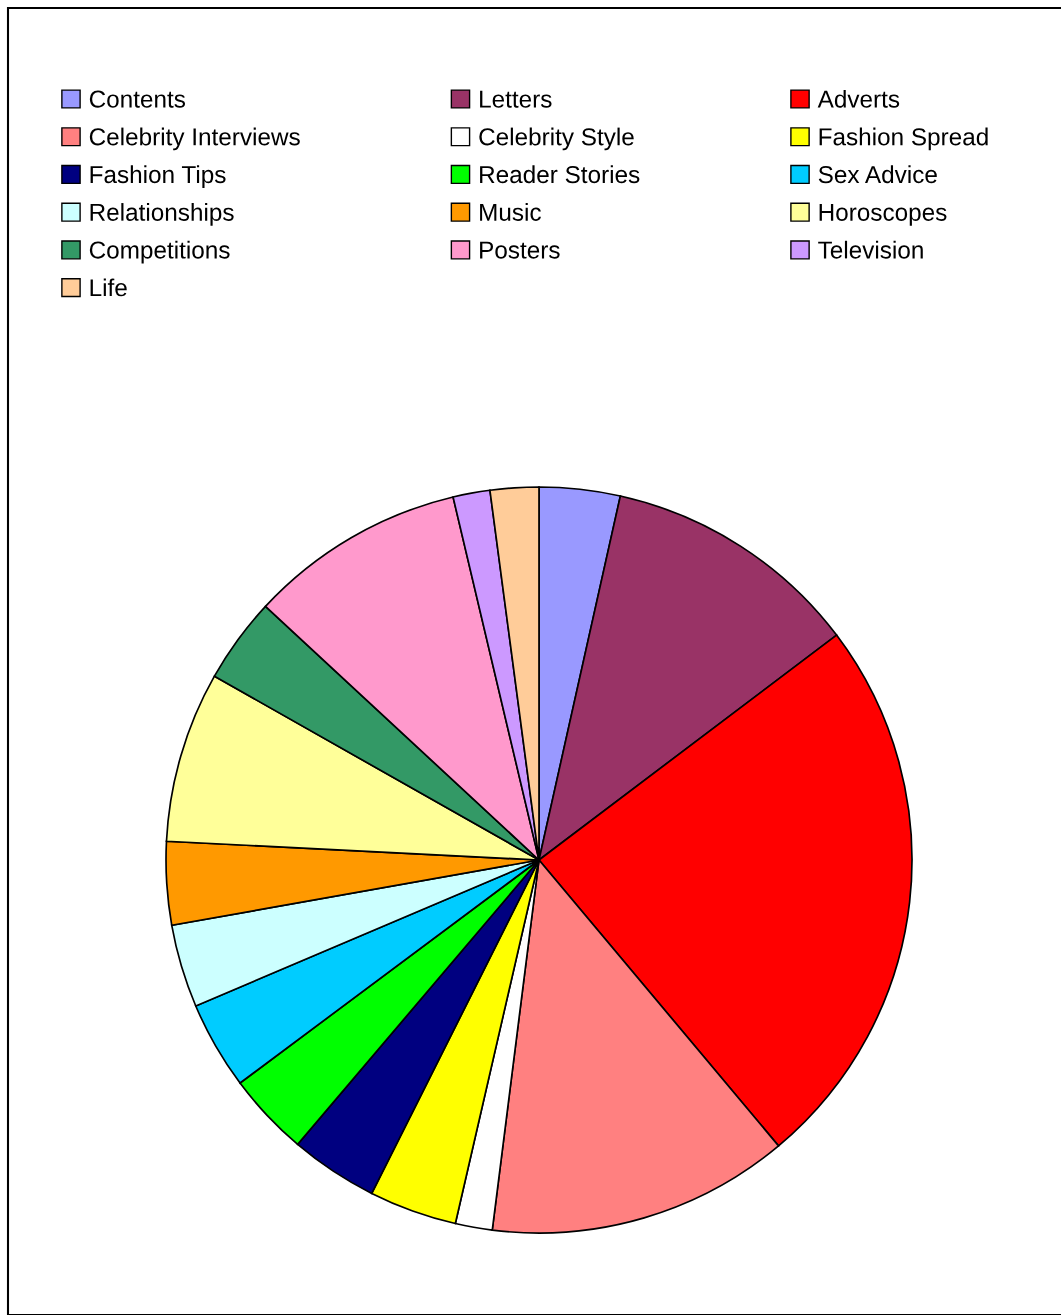  Describe the element at coordinates (560, 174) in the screenshot. I see `legend-label: Reader Stories` at that location.